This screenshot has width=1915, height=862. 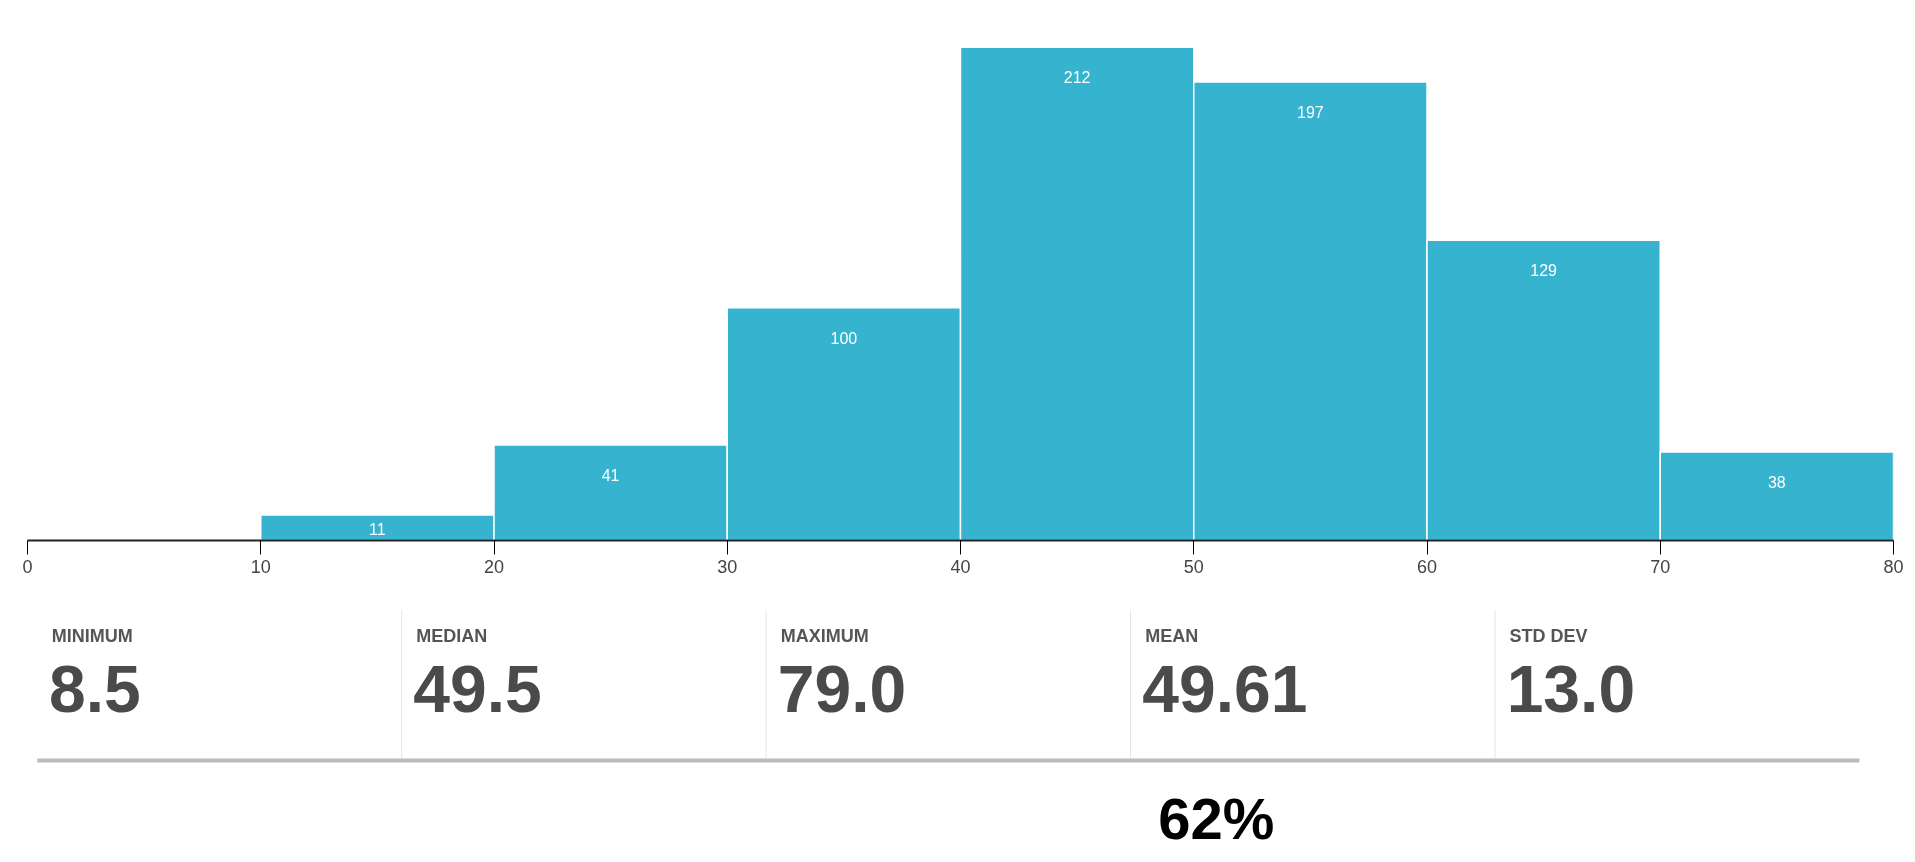 I want to click on x-tick-label: 20, so click(x=494, y=566).